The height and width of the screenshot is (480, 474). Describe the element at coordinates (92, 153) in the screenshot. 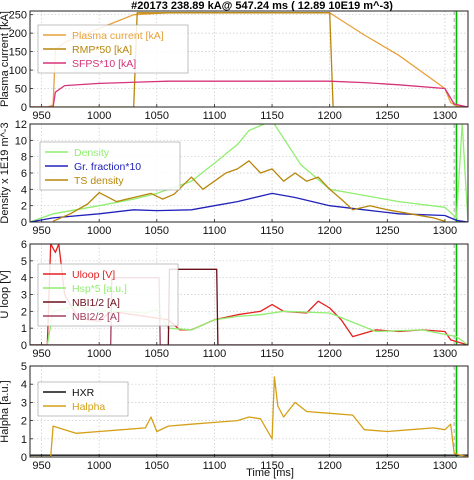

I see `legend-label: Density` at that location.